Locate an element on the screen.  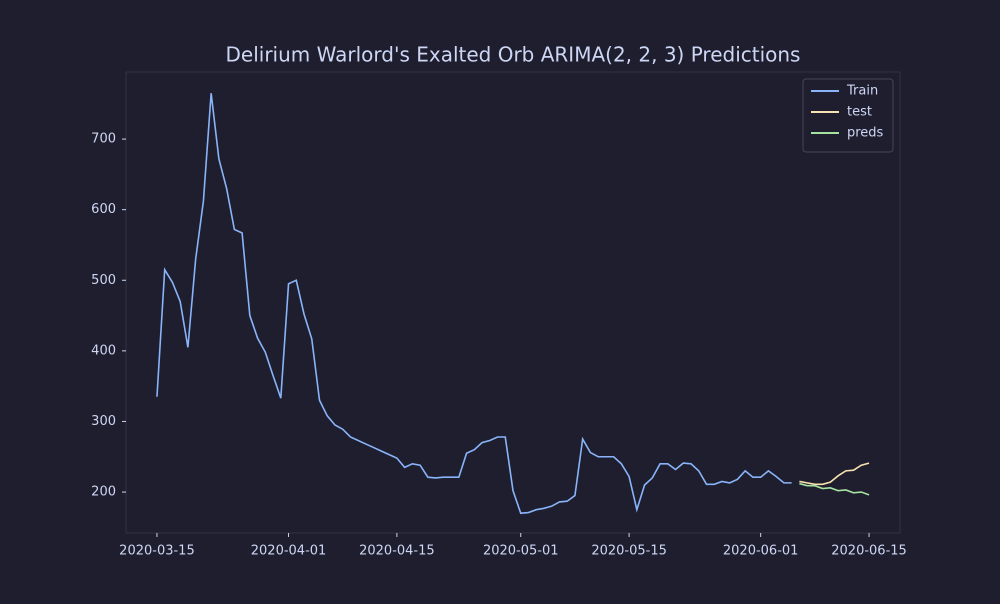
x-tick-label: 2020-05-15 is located at coordinates (629, 551).